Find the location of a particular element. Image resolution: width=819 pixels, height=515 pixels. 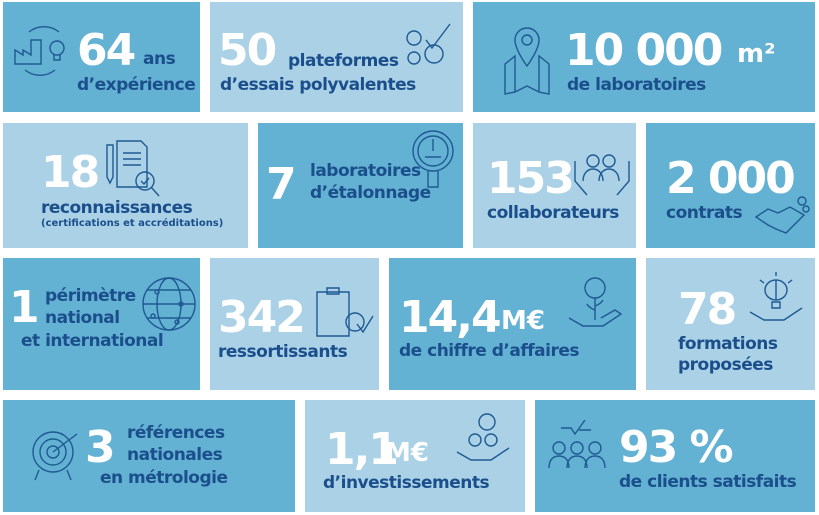

stat-number: 93 % is located at coordinates (676, 447).